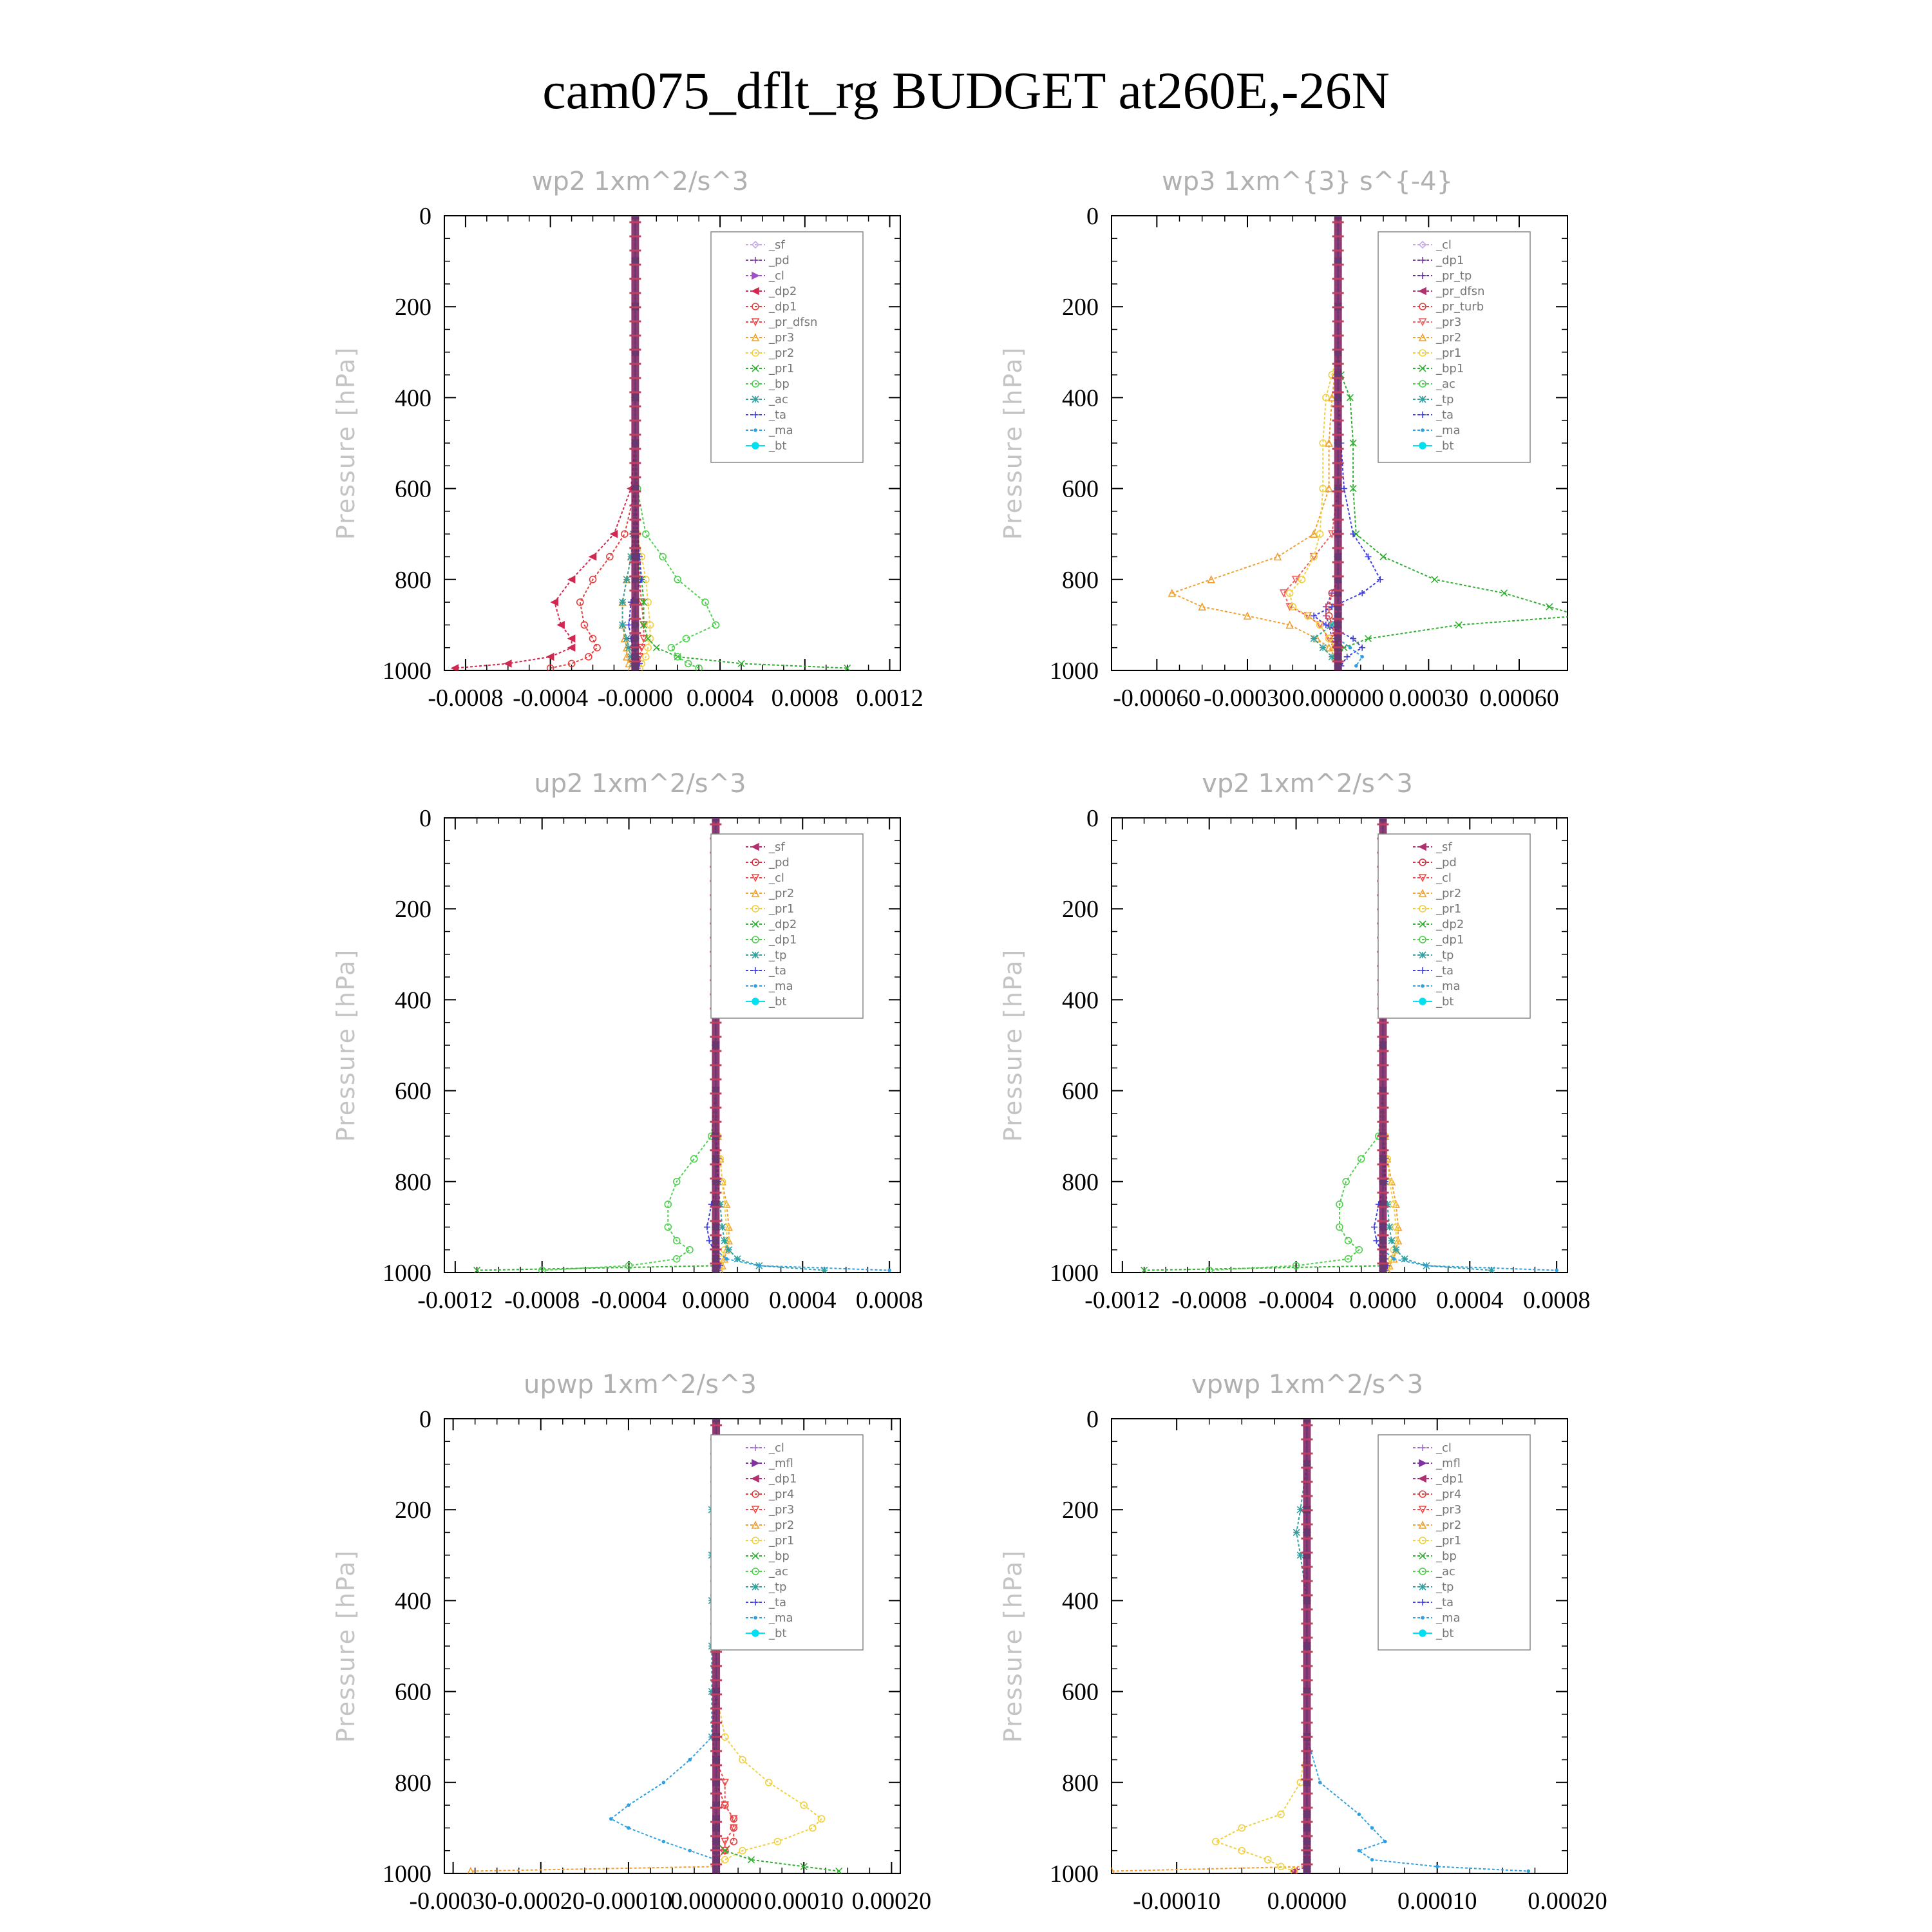 Image resolution: width=1932 pixels, height=1932 pixels. Describe the element at coordinates (541, 1902) in the screenshot. I see `x-tick-label: -0.00020` at that location.